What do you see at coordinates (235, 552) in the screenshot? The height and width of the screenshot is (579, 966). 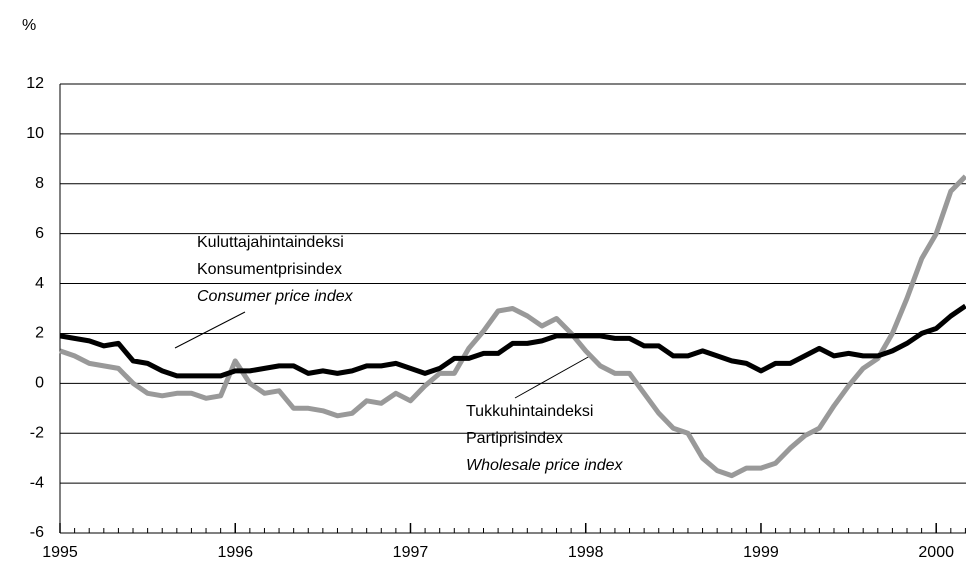 I see `x-tick-label: 1996` at bounding box center [235, 552].